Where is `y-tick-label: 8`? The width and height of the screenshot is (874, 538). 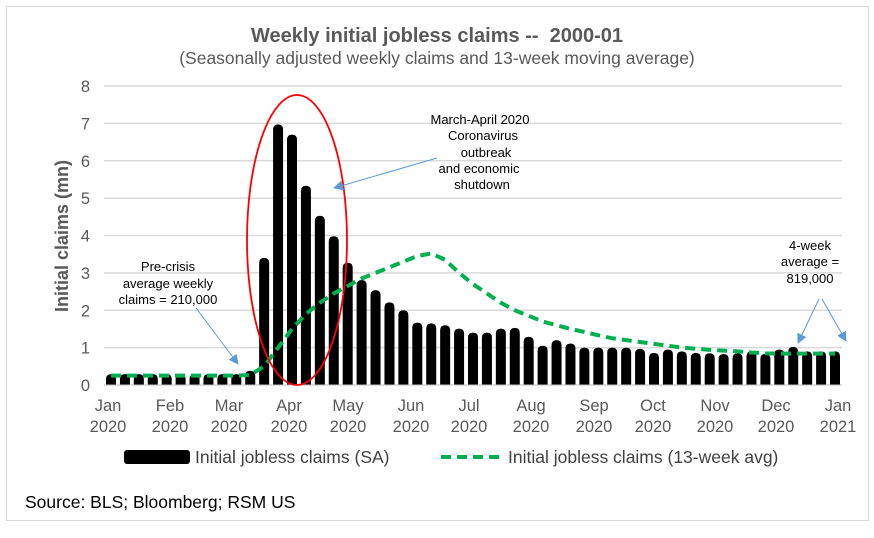 y-tick-label: 8 is located at coordinates (85, 87).